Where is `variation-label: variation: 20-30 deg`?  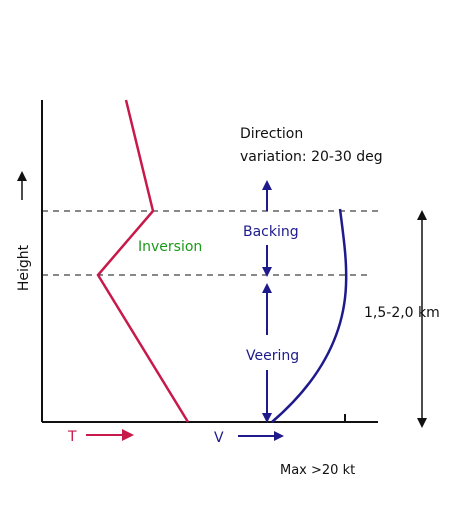 variation-label: variation: 20-30 deg is located at coordinates (311, 157).